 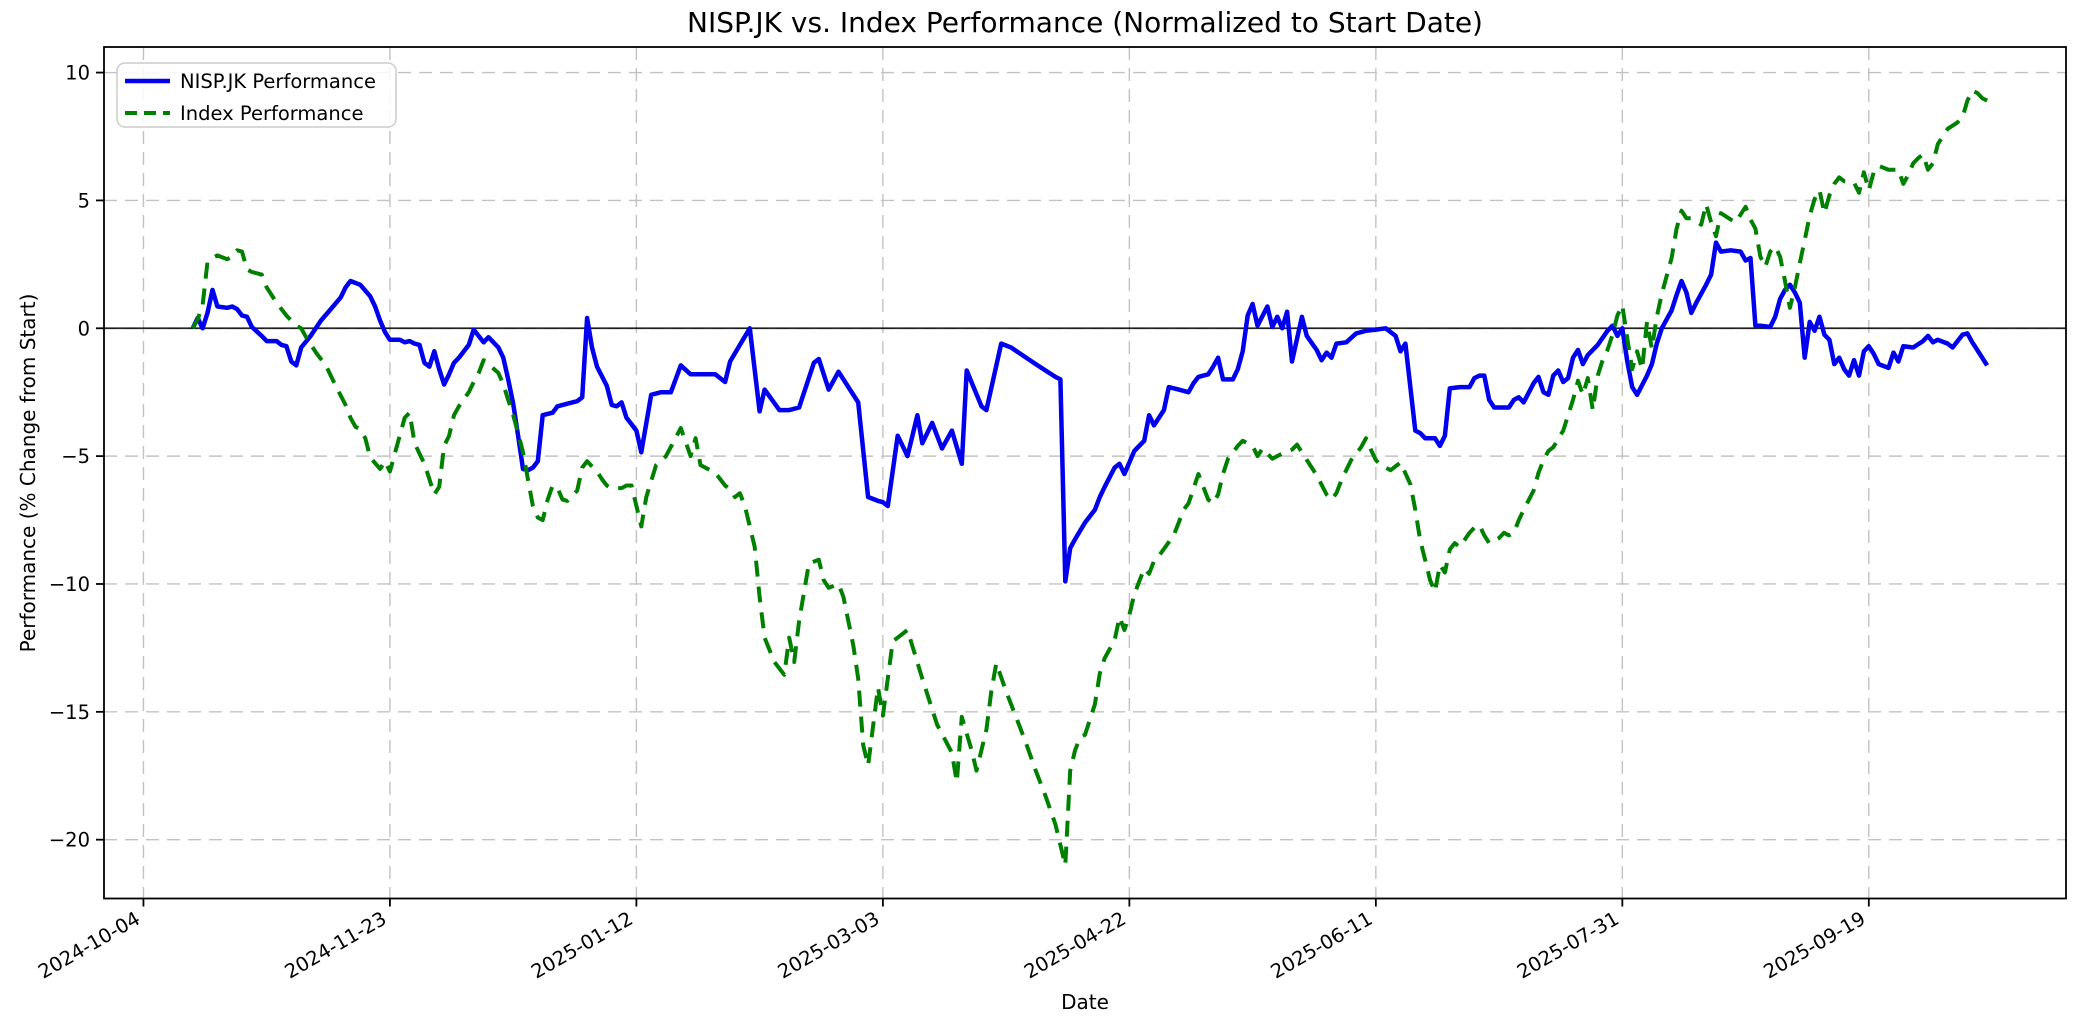 I want to click on x-tick-label: 2024-10-04, so click(x=89, y=945).